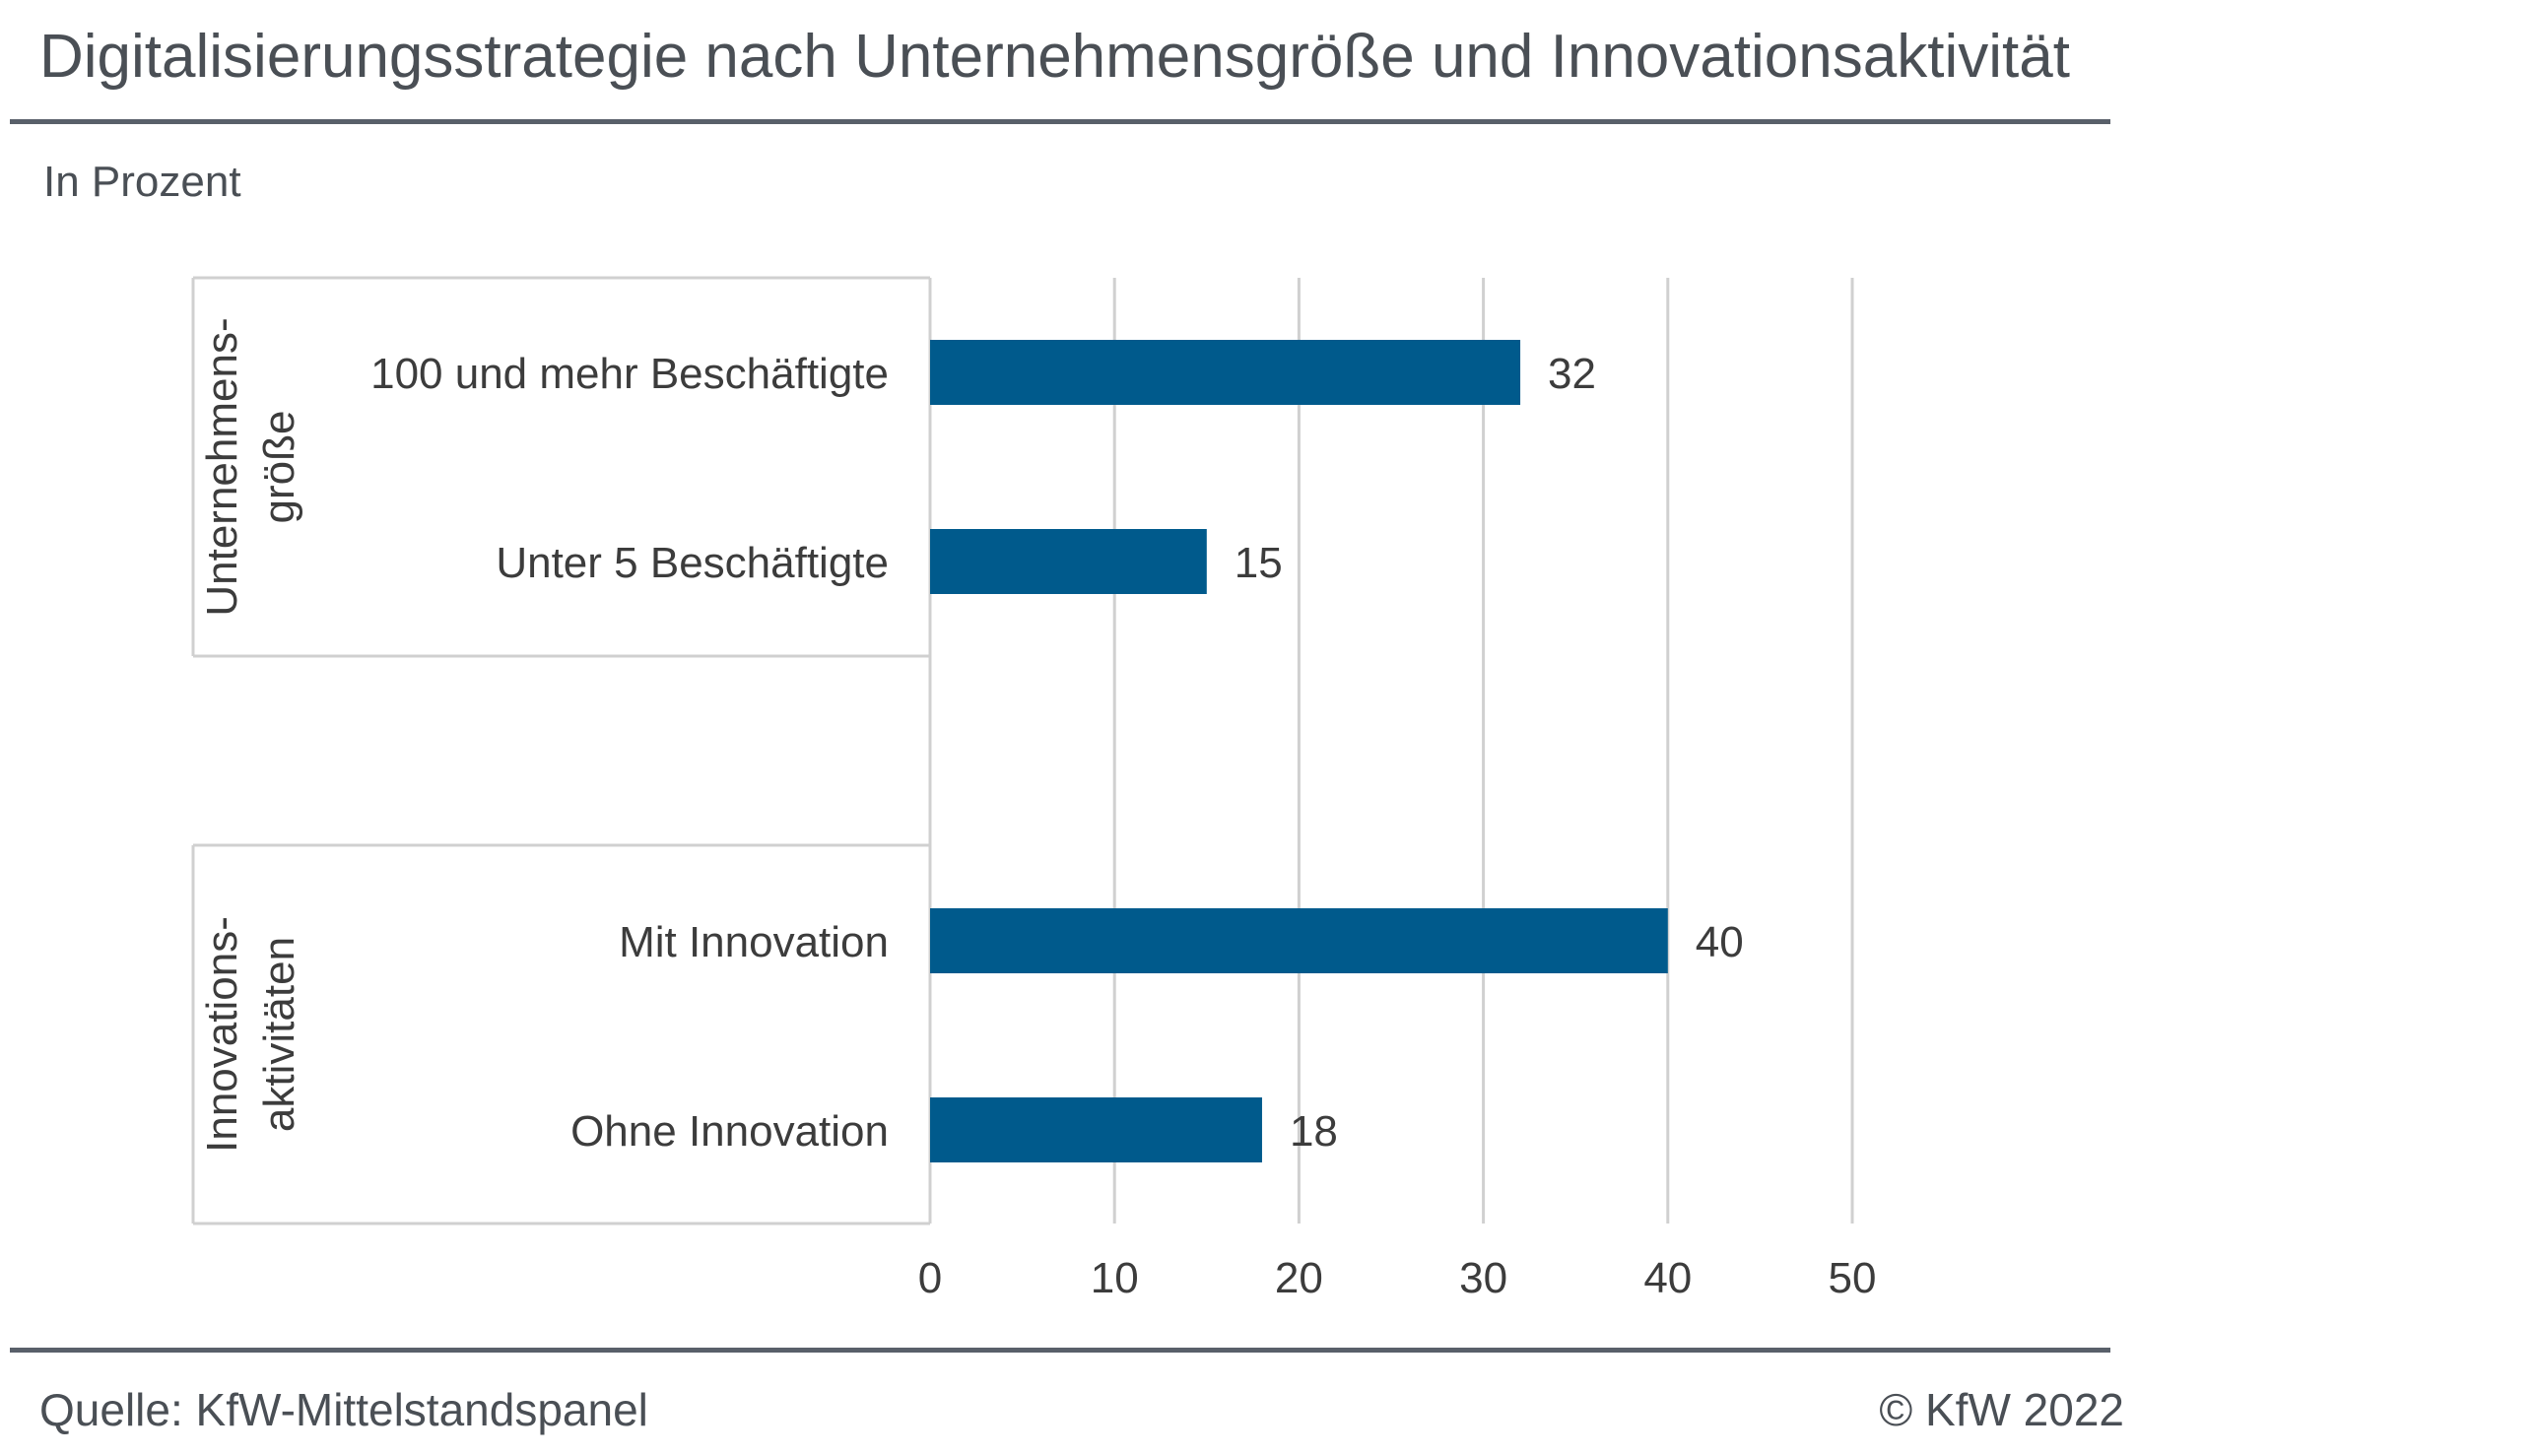  I want to click on group-label: Innovations-, so click(222, 1034).